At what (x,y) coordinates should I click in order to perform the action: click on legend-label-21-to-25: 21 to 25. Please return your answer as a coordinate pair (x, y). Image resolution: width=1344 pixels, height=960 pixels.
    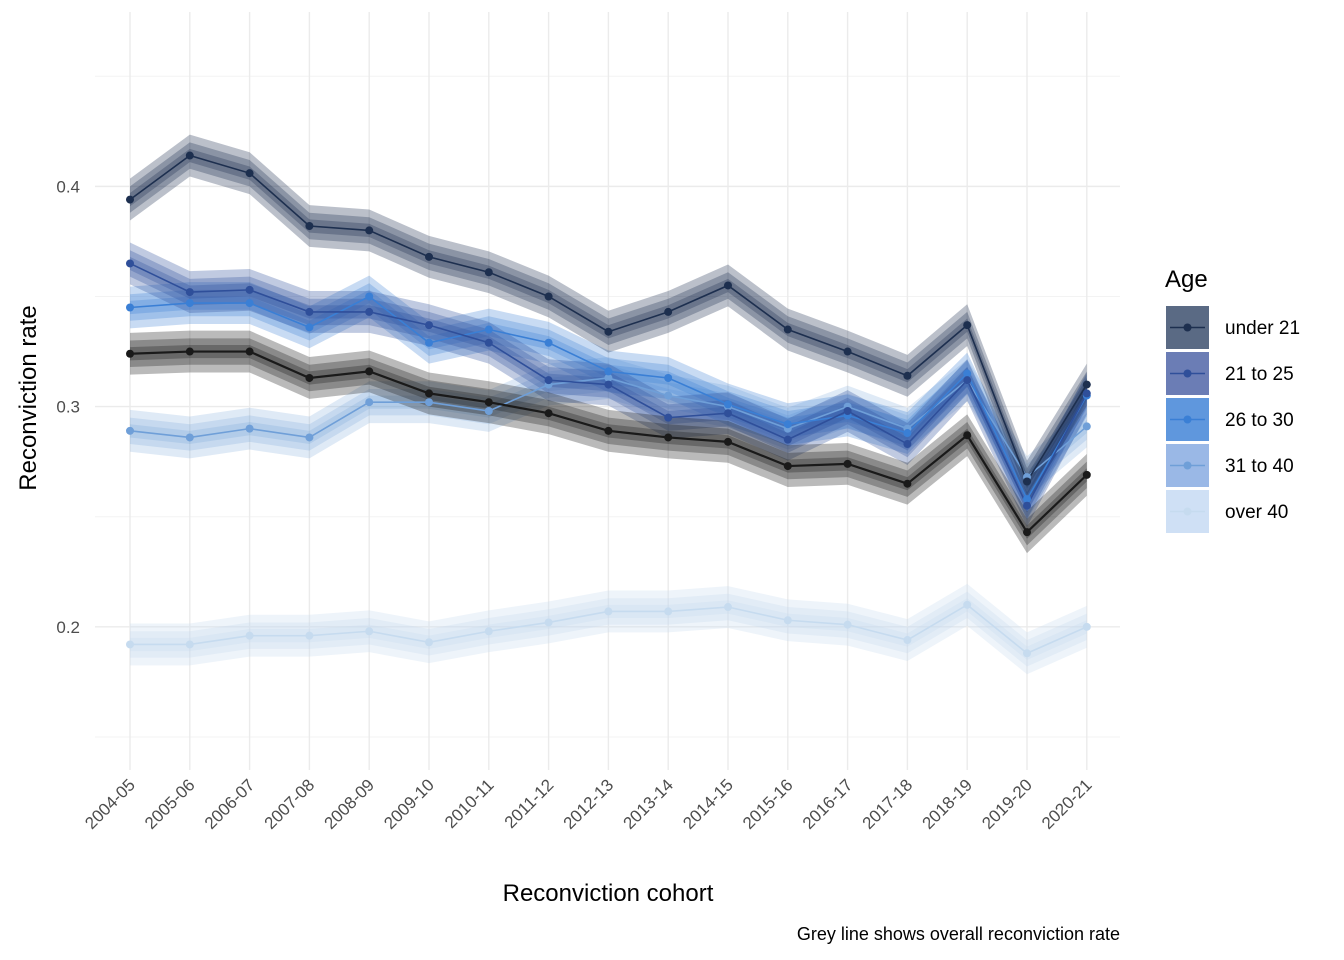
    Looking at the image, I should click on (1259, 374).